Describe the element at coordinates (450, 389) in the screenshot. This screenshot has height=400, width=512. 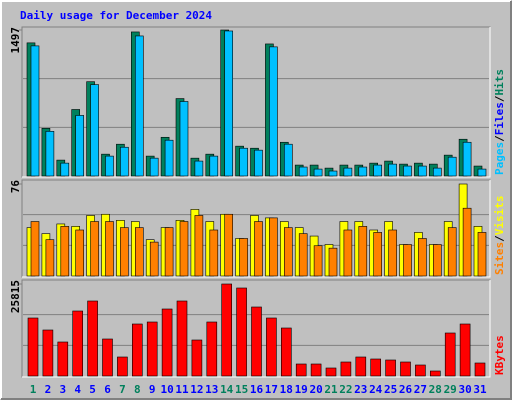
I see `x-tick-label: 29` at that location.